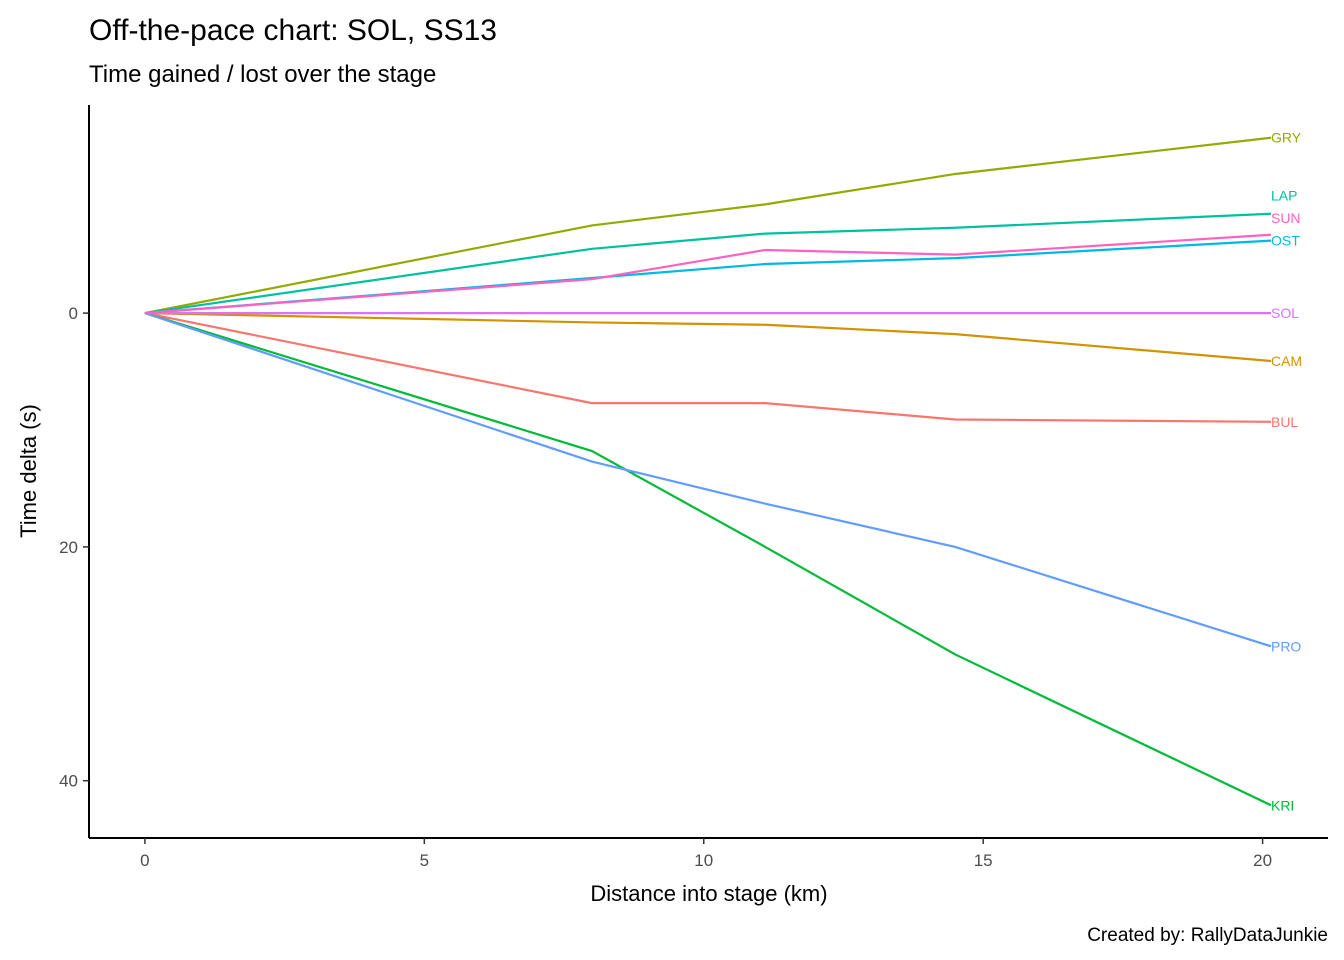 The width and height of the screenshot is (1344, 960). I want to click on caption: Created by: RallyDataJunkie, so click(1207, 935).